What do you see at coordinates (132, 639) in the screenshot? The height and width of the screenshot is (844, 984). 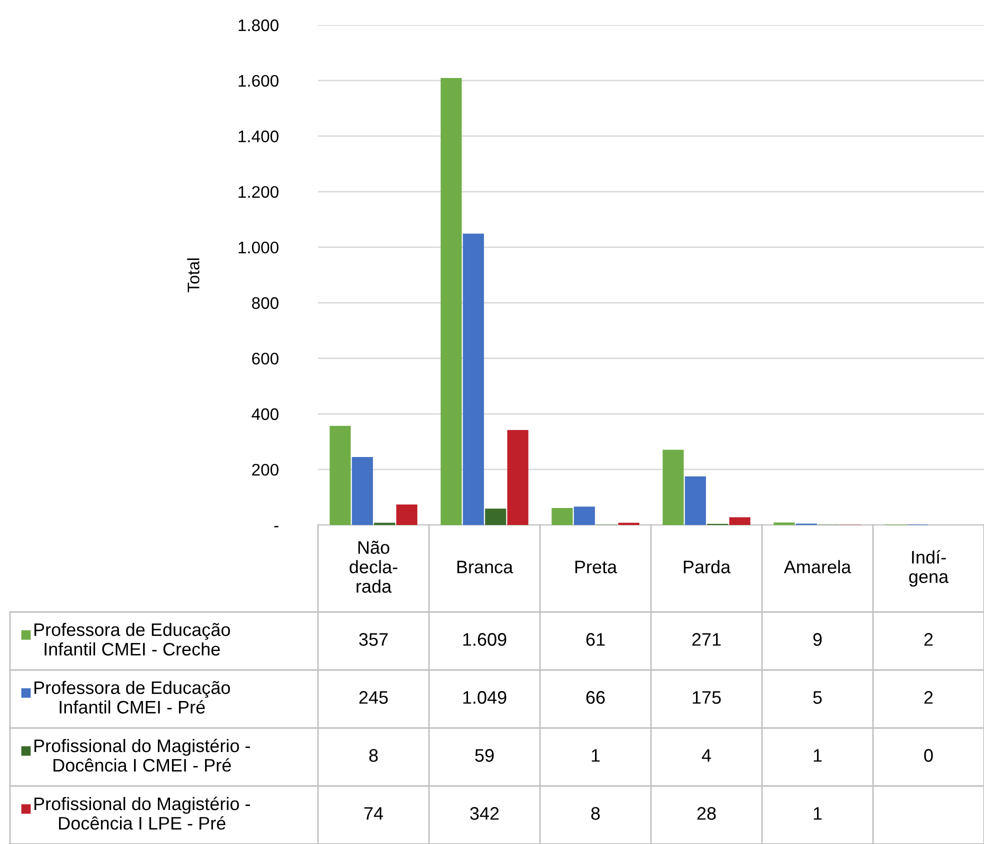 I see `legend-label: Professora de Educação Infantil CMEI - Creche` at bounding box center [132, 639].